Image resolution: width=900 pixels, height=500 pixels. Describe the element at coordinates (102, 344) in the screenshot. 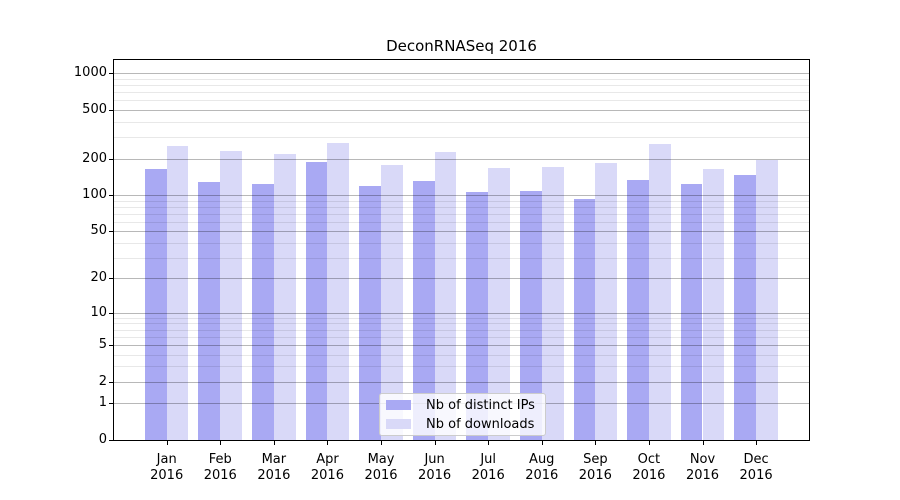

I see `y-tick-label: 5` at that location.